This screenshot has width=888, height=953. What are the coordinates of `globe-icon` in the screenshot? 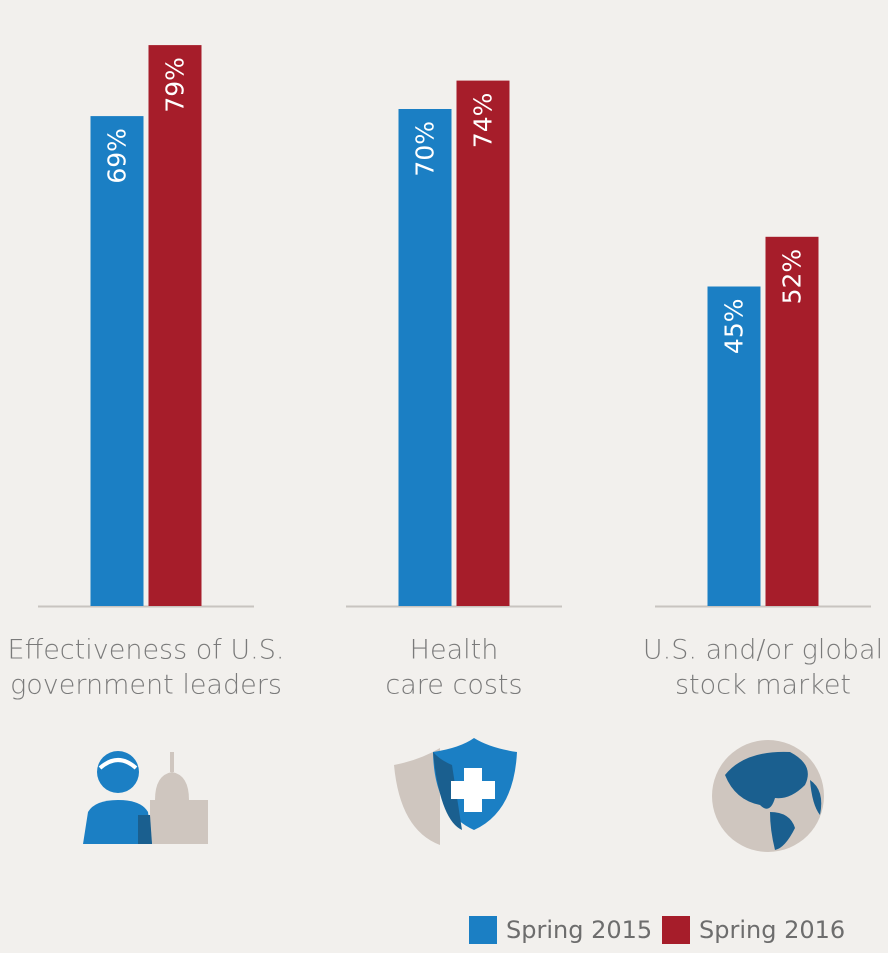 It's located at (768, 796).